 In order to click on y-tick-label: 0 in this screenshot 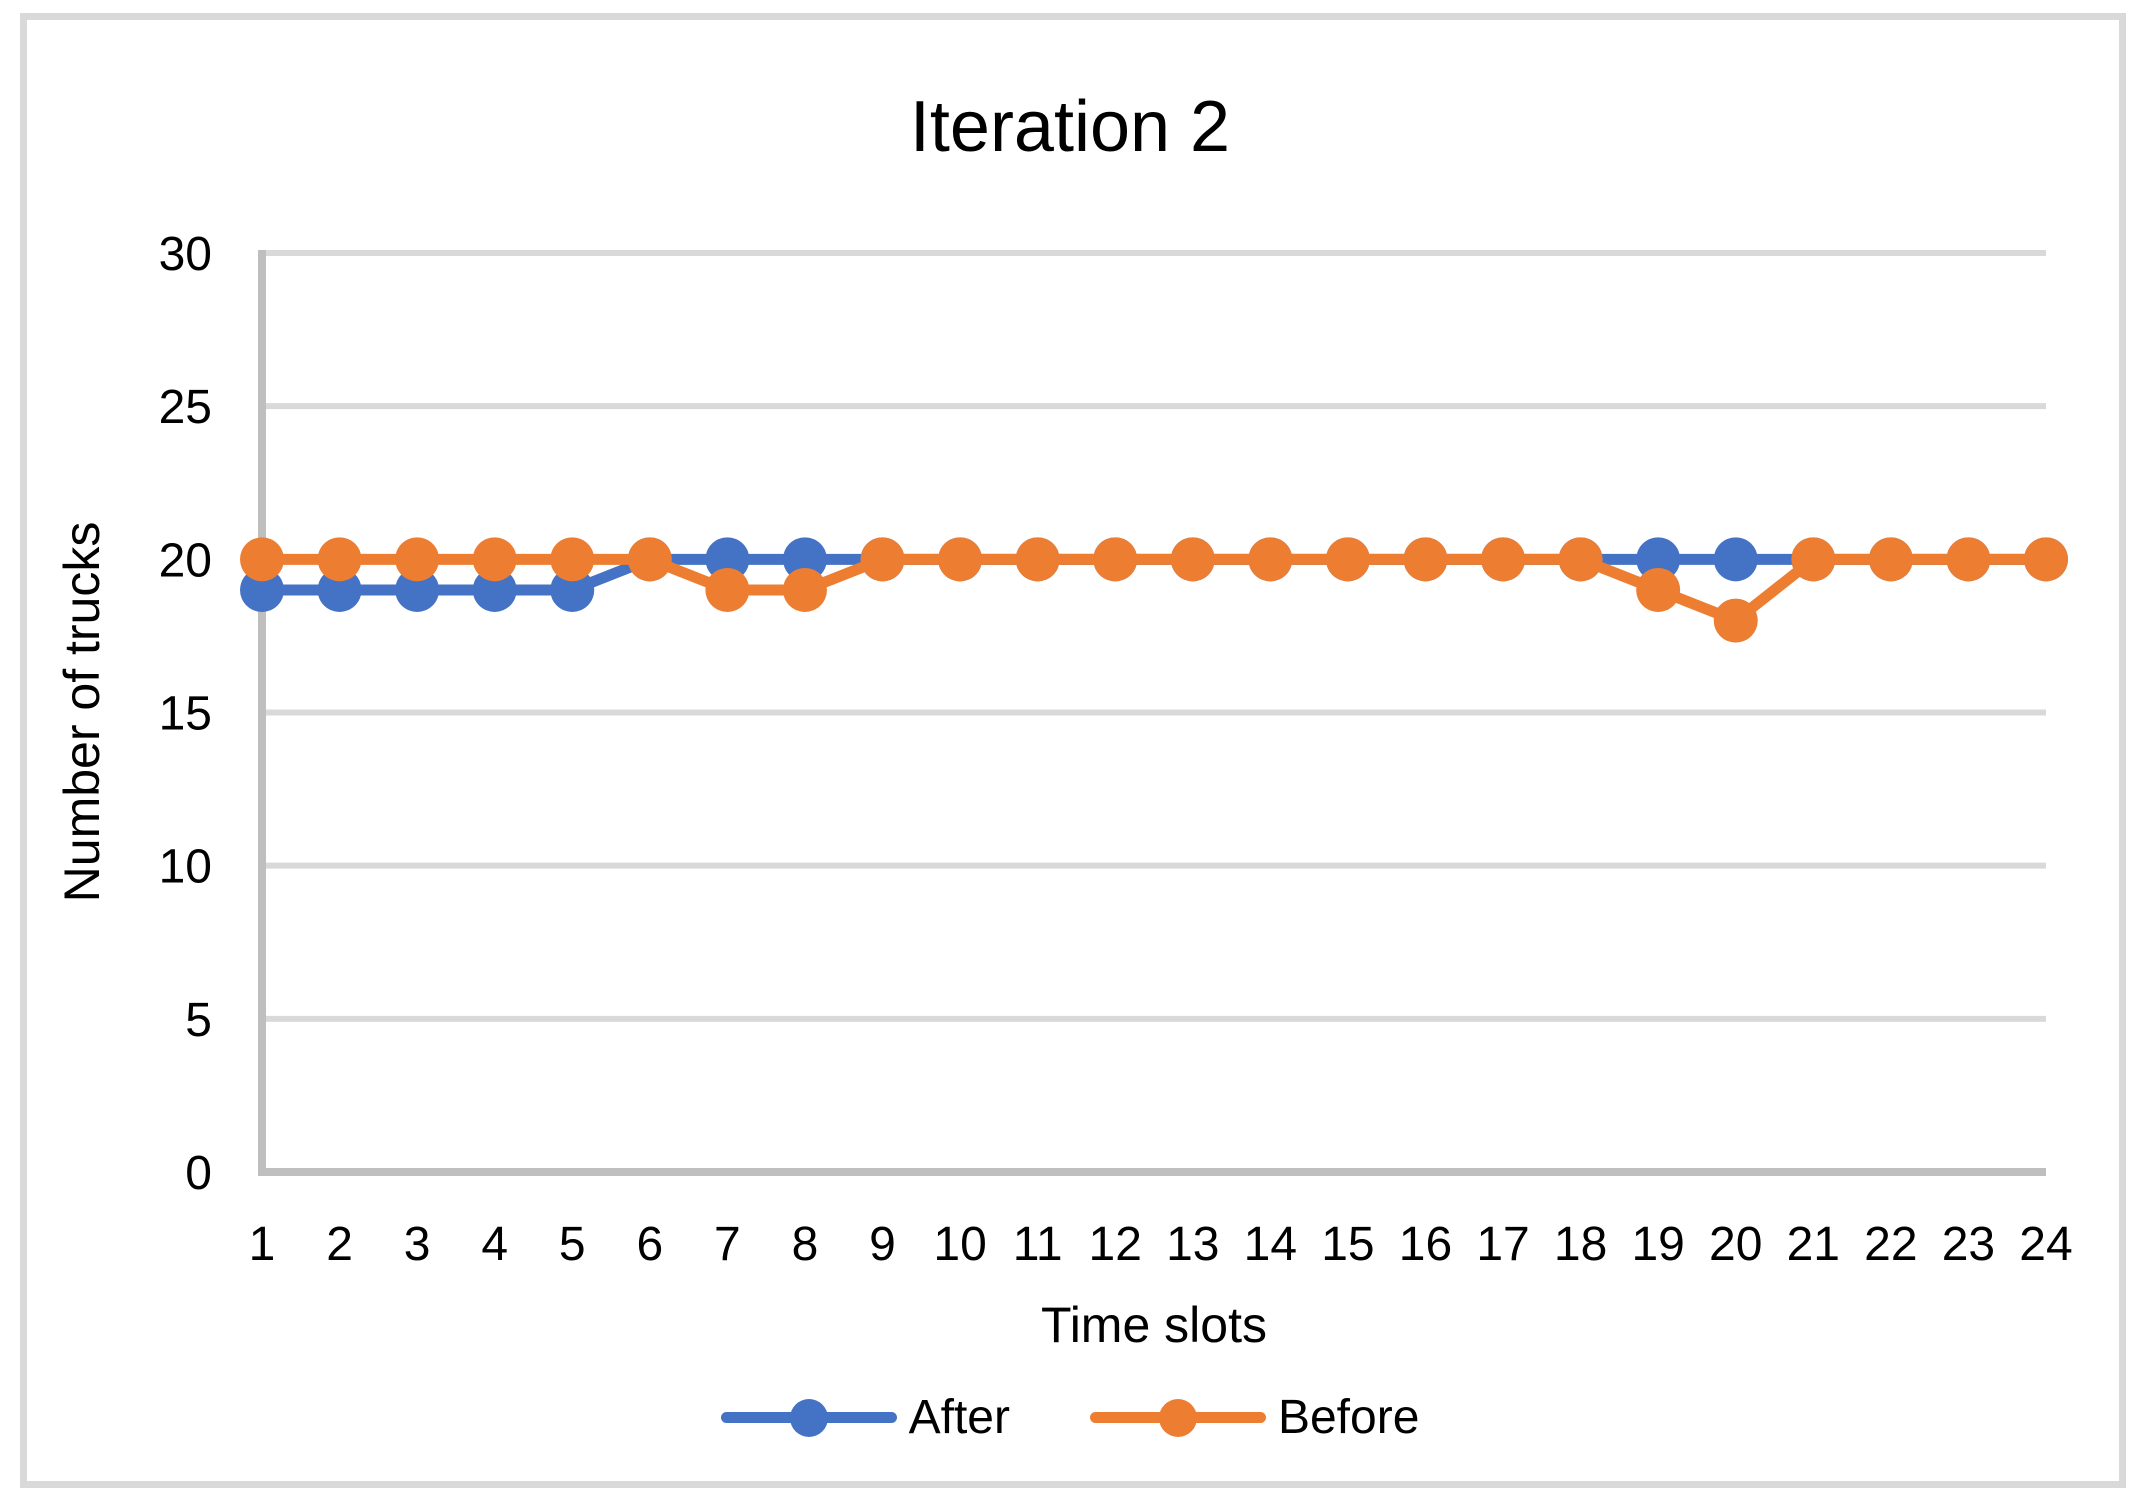, I will do `click(198, 1173)`.